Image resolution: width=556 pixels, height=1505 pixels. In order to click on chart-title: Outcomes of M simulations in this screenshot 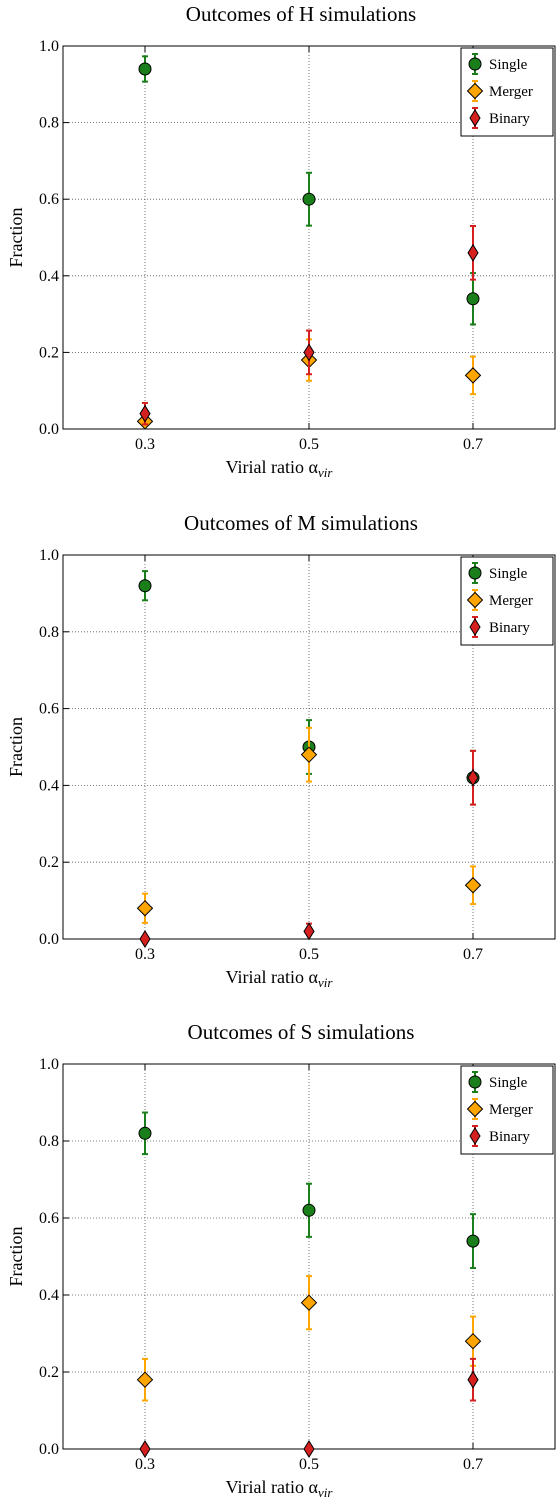, I will do `click(301, 523)`.